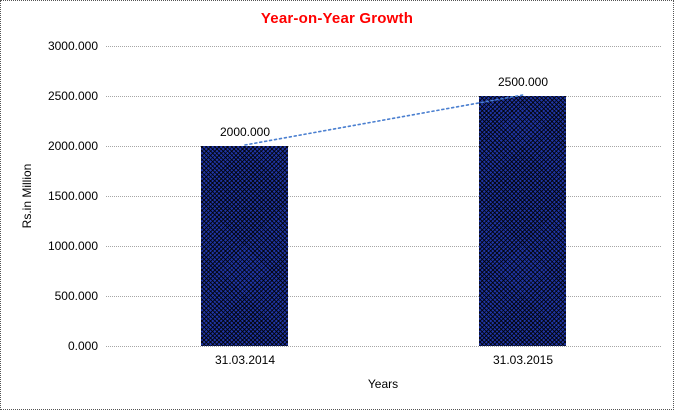  What do you see at coordinates (523, 360) in the screenshot?
I see `x-axis-tick-label-2015: 31.03.2015` at bounding box center [523, 360].